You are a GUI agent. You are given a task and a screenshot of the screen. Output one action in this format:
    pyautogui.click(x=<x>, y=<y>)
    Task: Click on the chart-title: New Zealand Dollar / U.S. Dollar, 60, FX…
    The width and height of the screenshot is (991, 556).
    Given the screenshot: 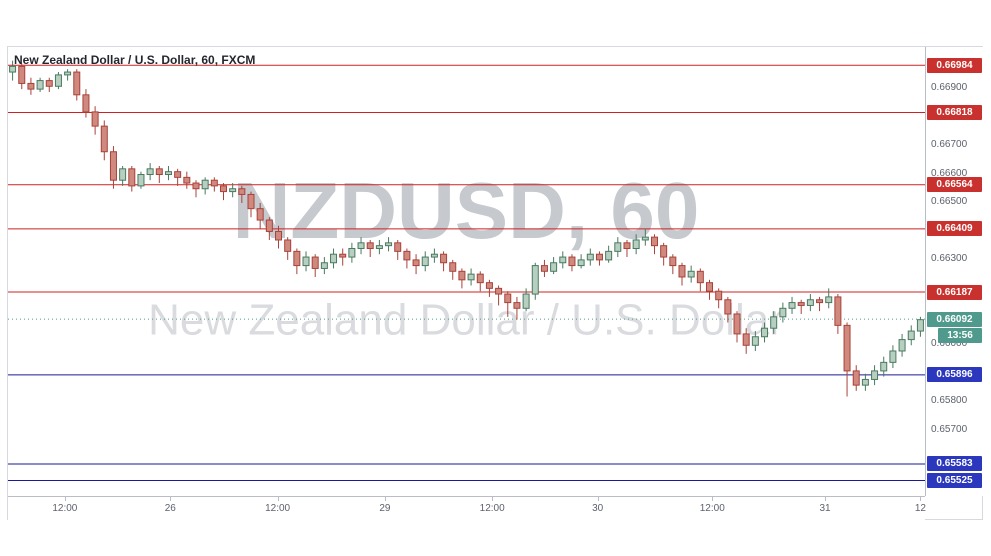 What is the action you would take?
    pyautogui.click(x=135, y=60)
    